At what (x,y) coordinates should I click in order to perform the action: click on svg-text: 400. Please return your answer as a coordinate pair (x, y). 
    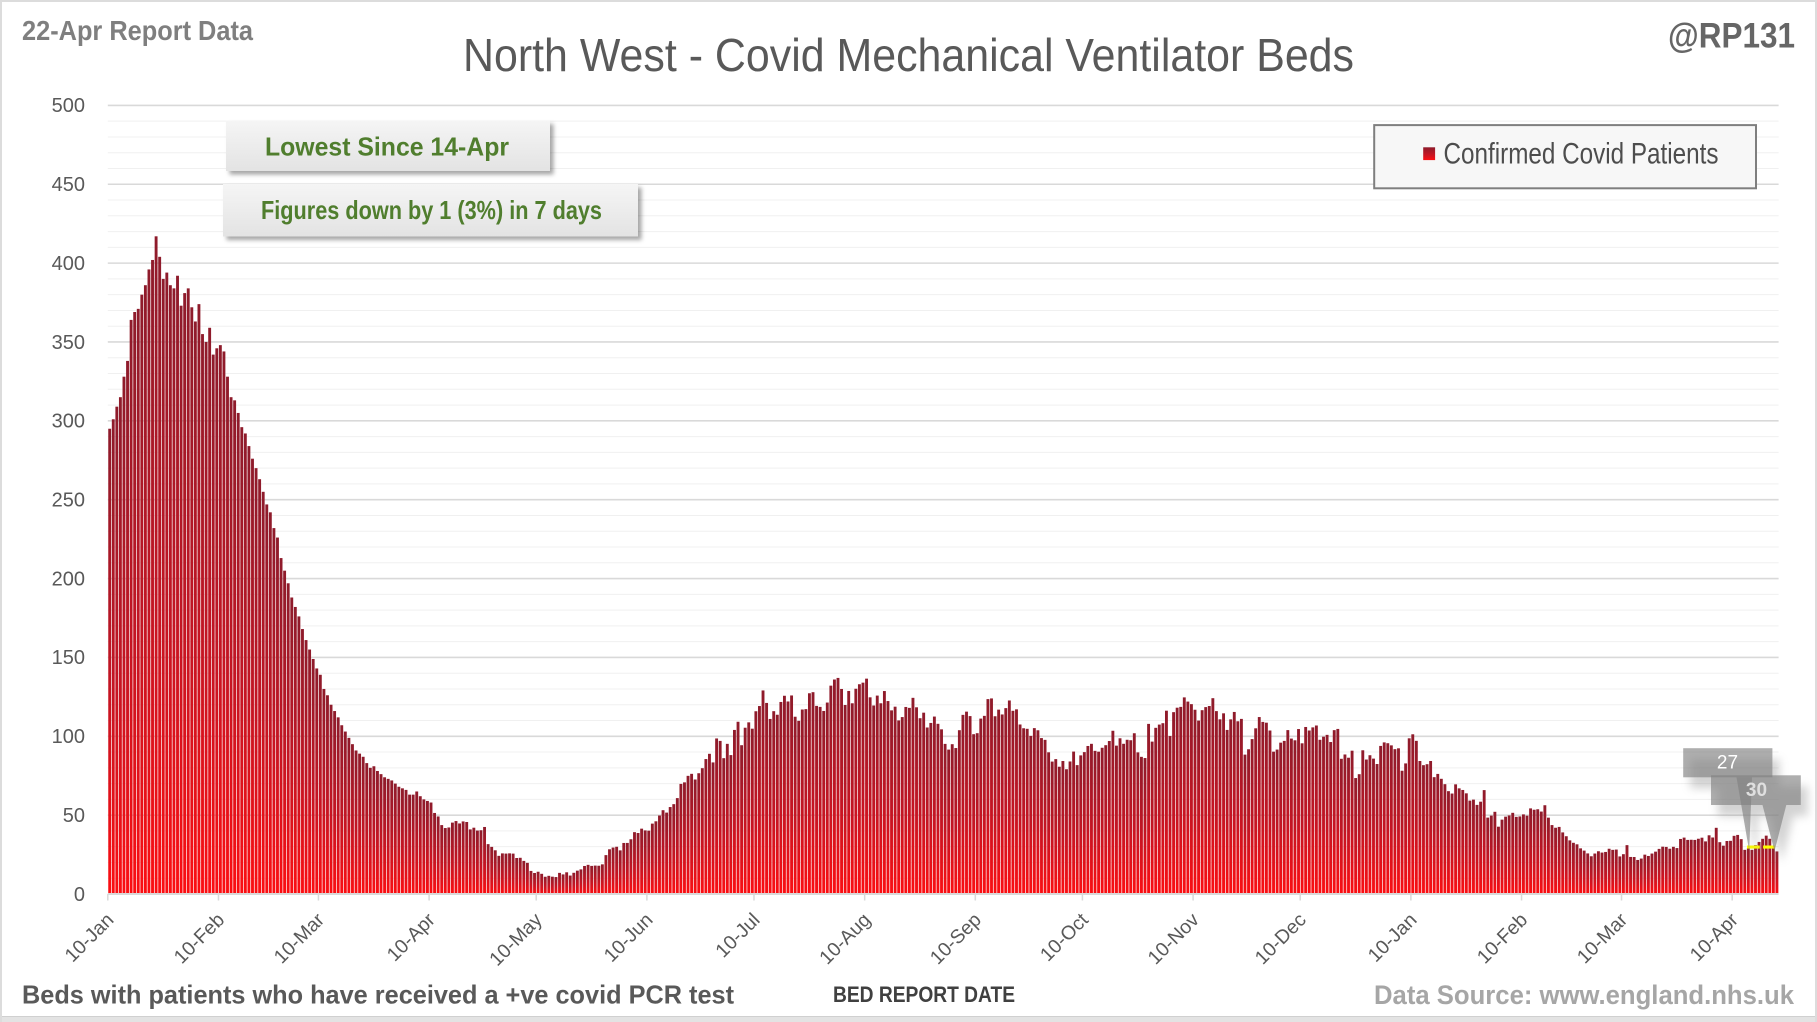
    Looking at the image, I should click on (68, 264).